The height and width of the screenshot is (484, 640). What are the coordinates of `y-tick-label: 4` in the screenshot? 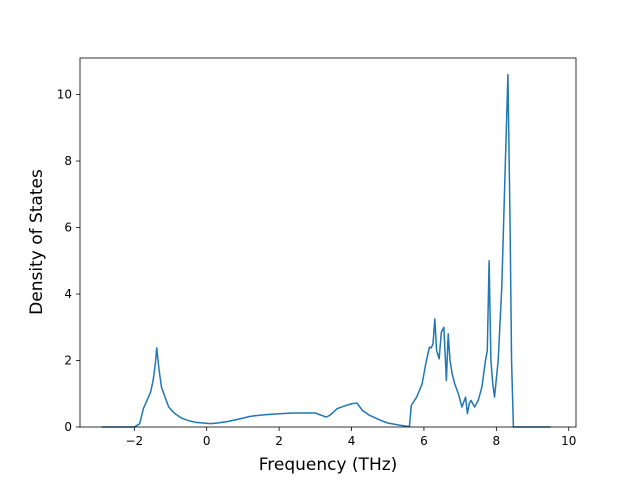 It's located at (68, 294).